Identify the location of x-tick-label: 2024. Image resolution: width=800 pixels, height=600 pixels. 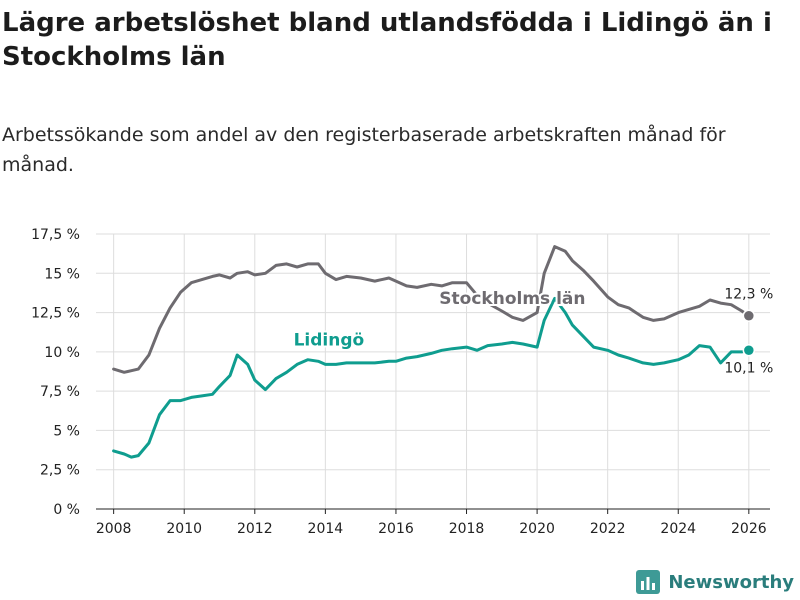
(678, 529).